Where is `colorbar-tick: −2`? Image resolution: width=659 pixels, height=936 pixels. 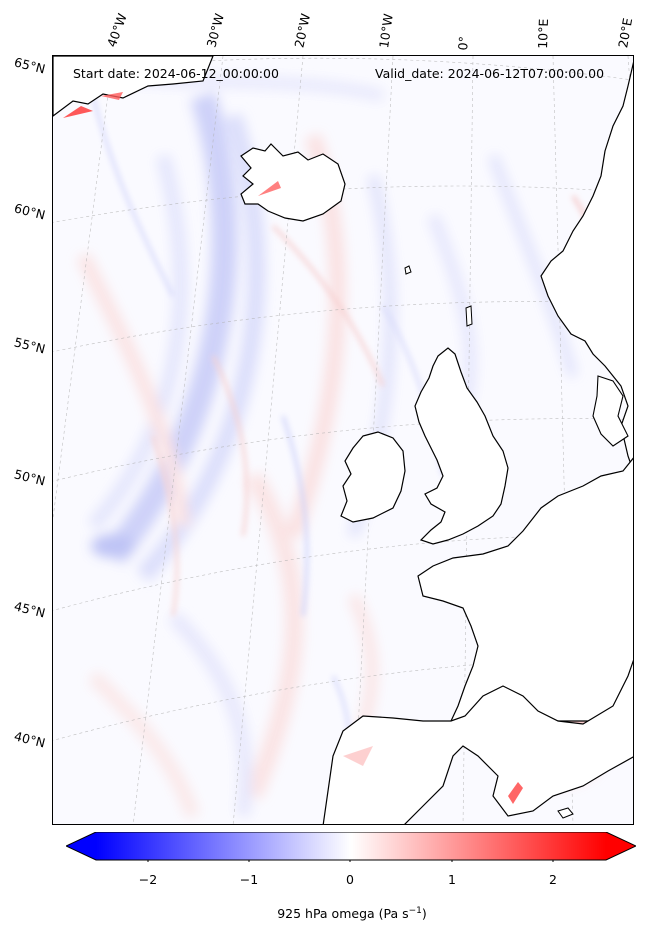 colorbar-tick: −2 is located at coordinates (148, 879).